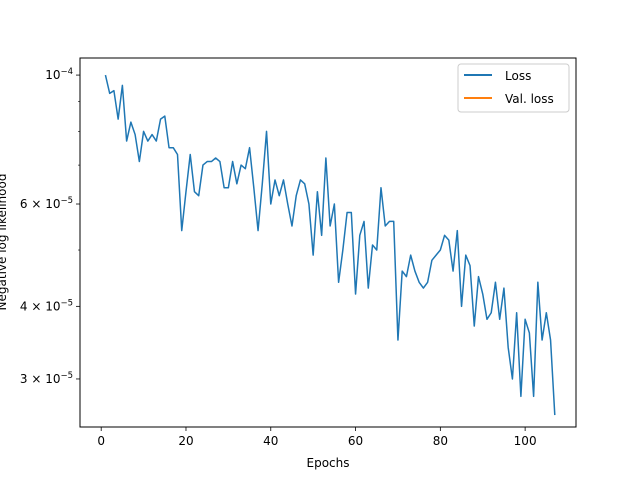 The width and height of the screenshot is (640, 480). Describe the element at coordinates (46, 203) in the screenshot. I see `y-tick-label: 6 × 10−5` at that location.